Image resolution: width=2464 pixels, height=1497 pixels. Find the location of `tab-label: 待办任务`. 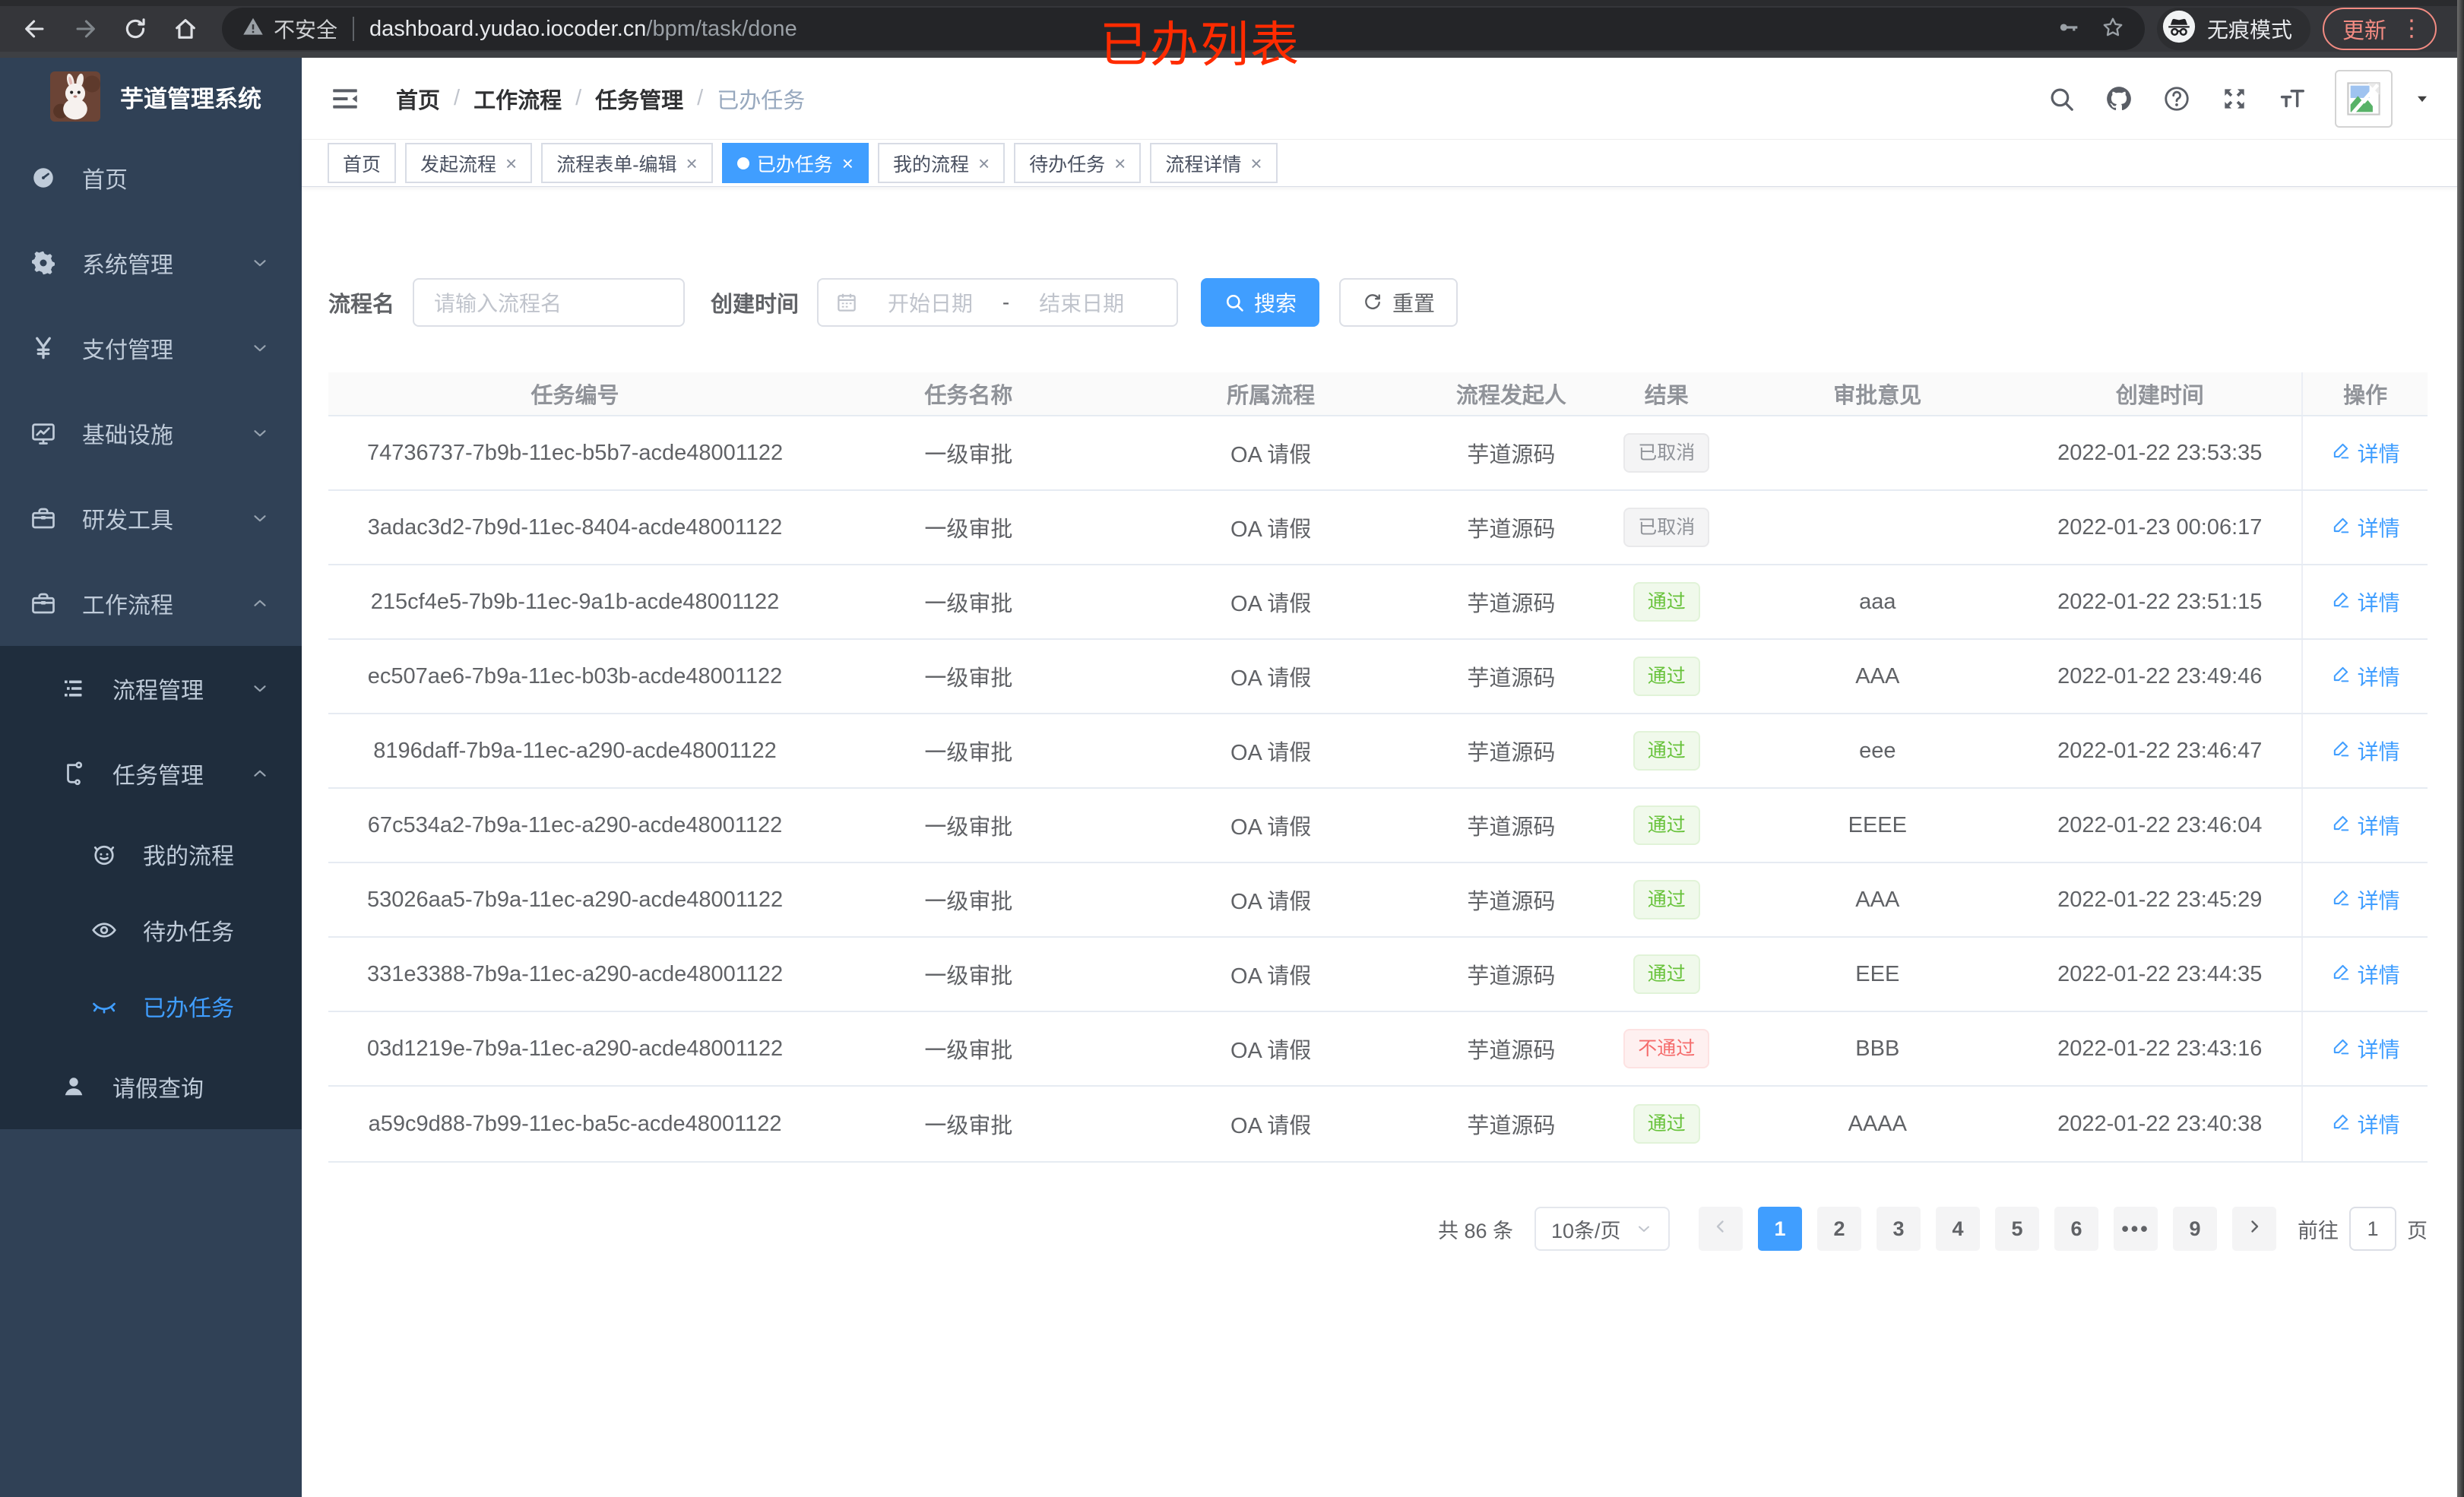

tab-label: 待办任务 is located at coordinates (1067, 164).